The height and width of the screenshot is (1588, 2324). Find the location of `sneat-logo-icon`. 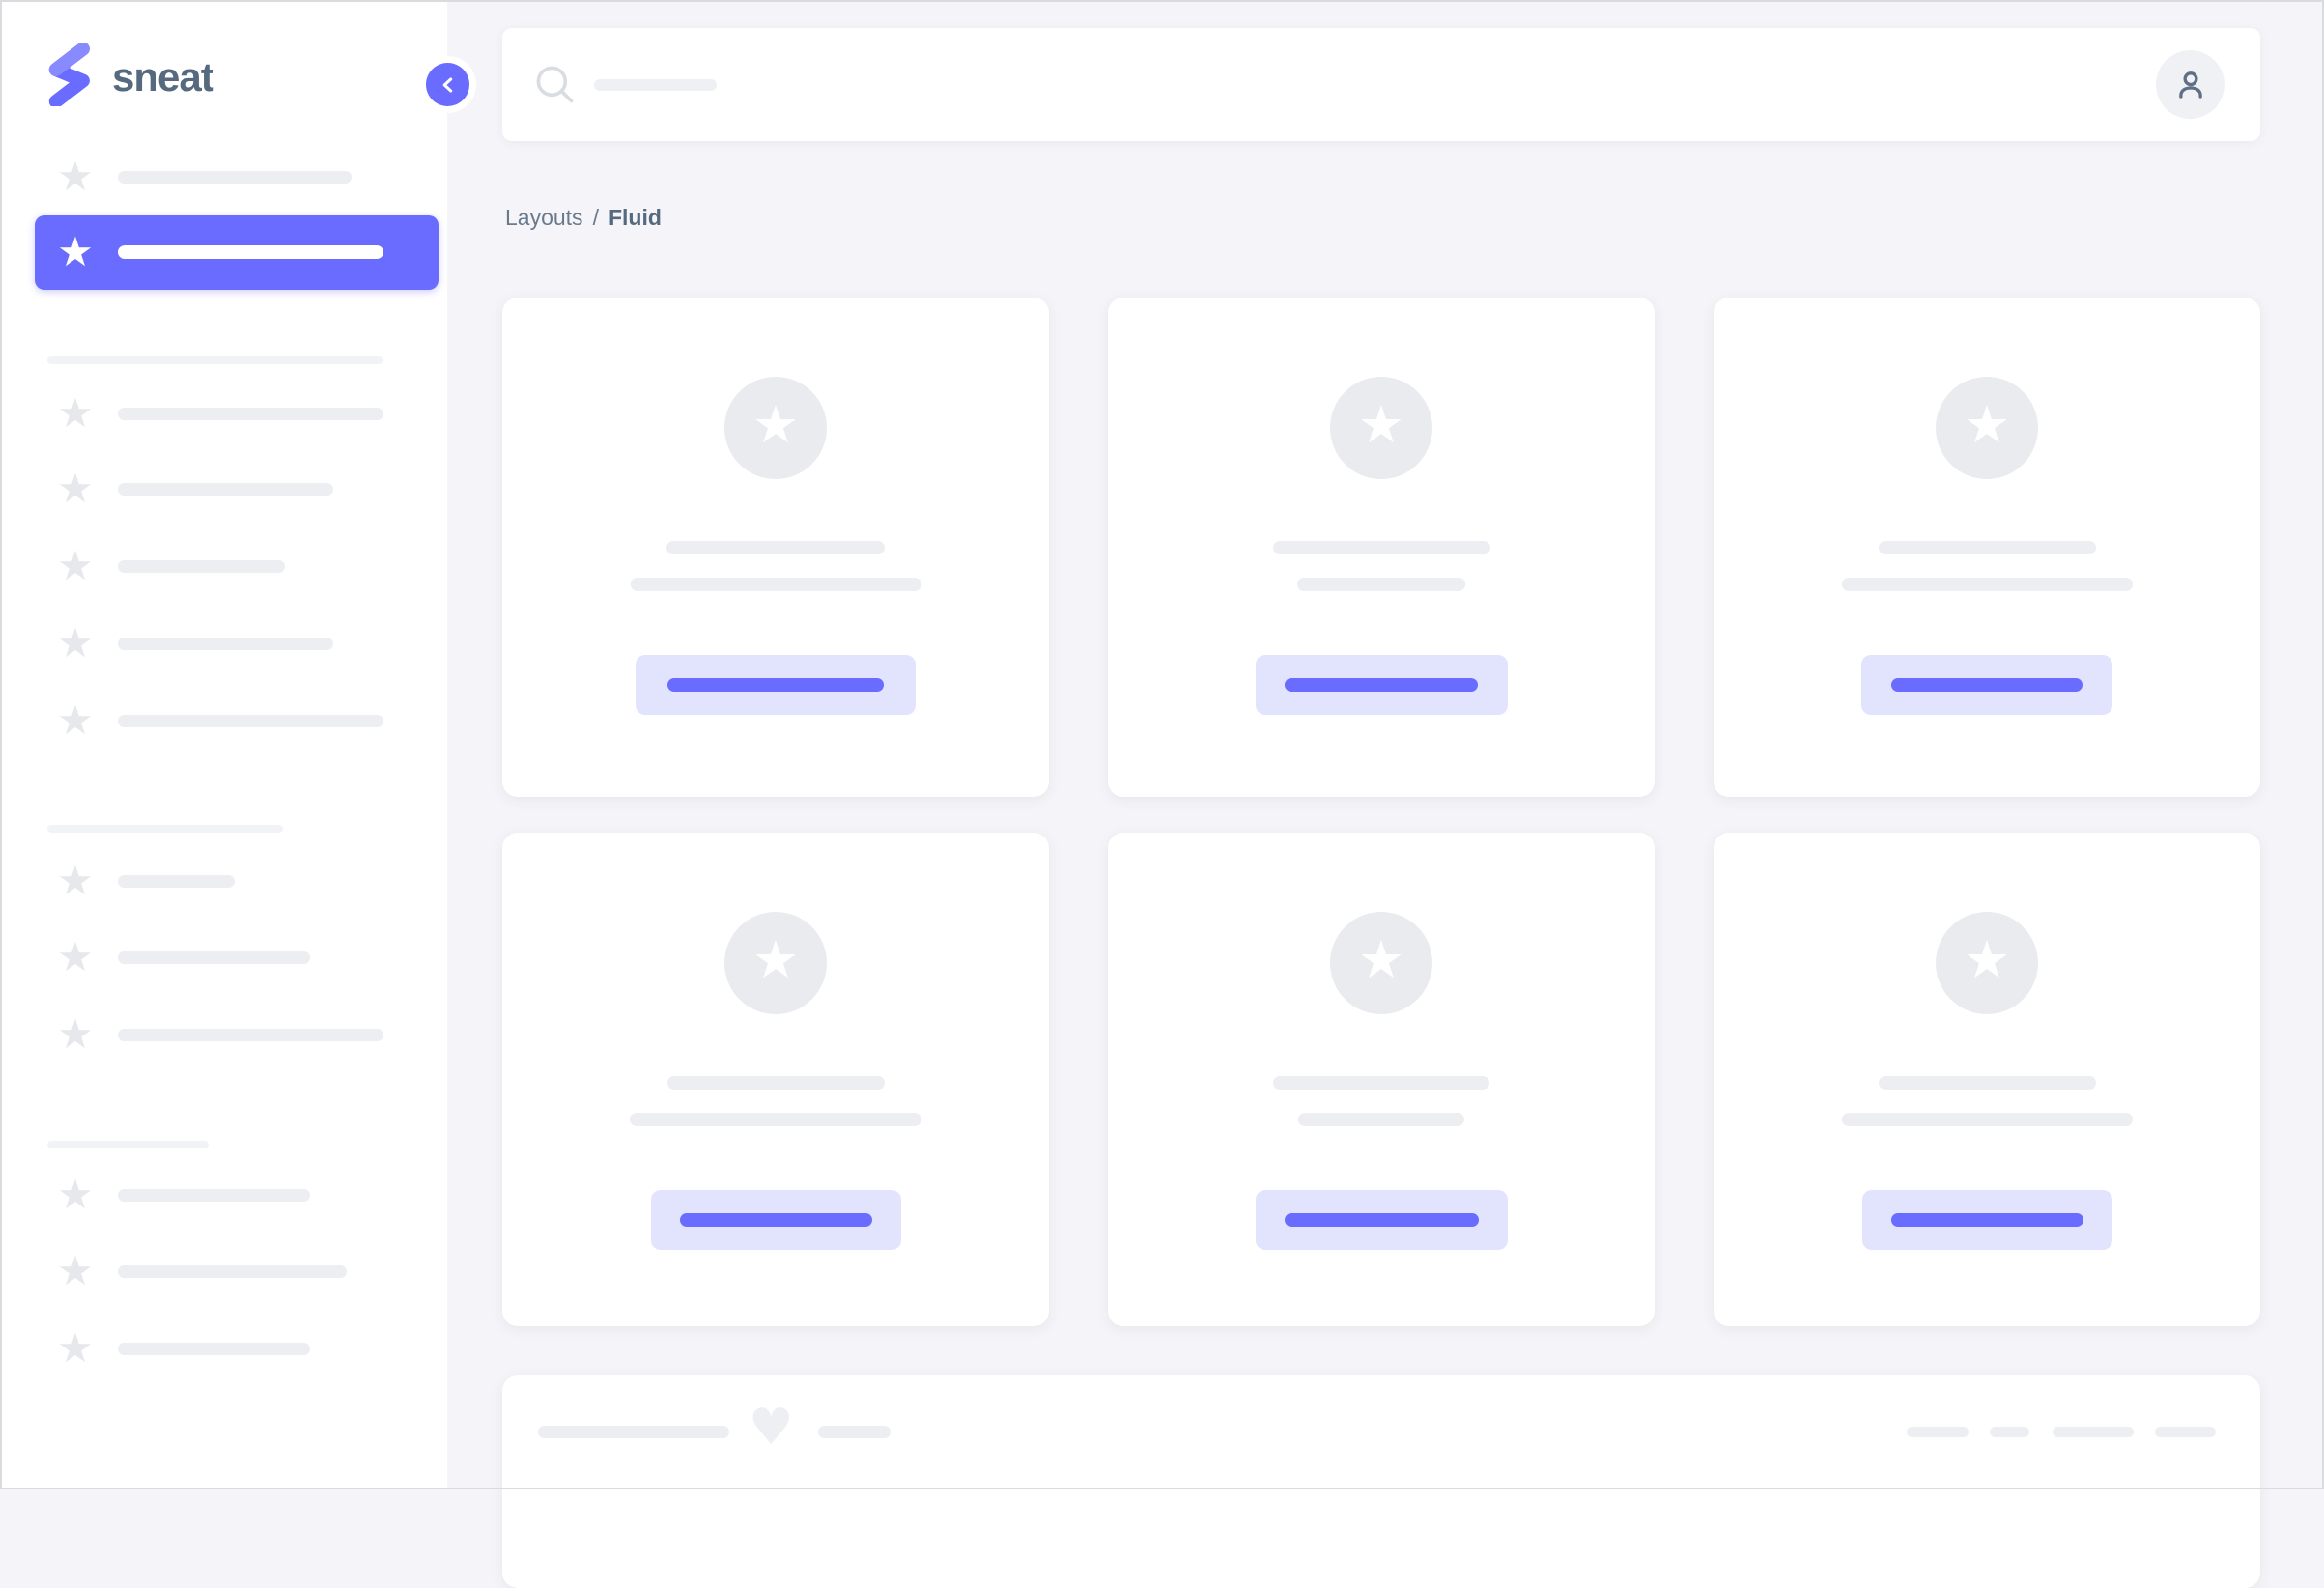

sneat-logo-icon is located at coordinates (68, 76).